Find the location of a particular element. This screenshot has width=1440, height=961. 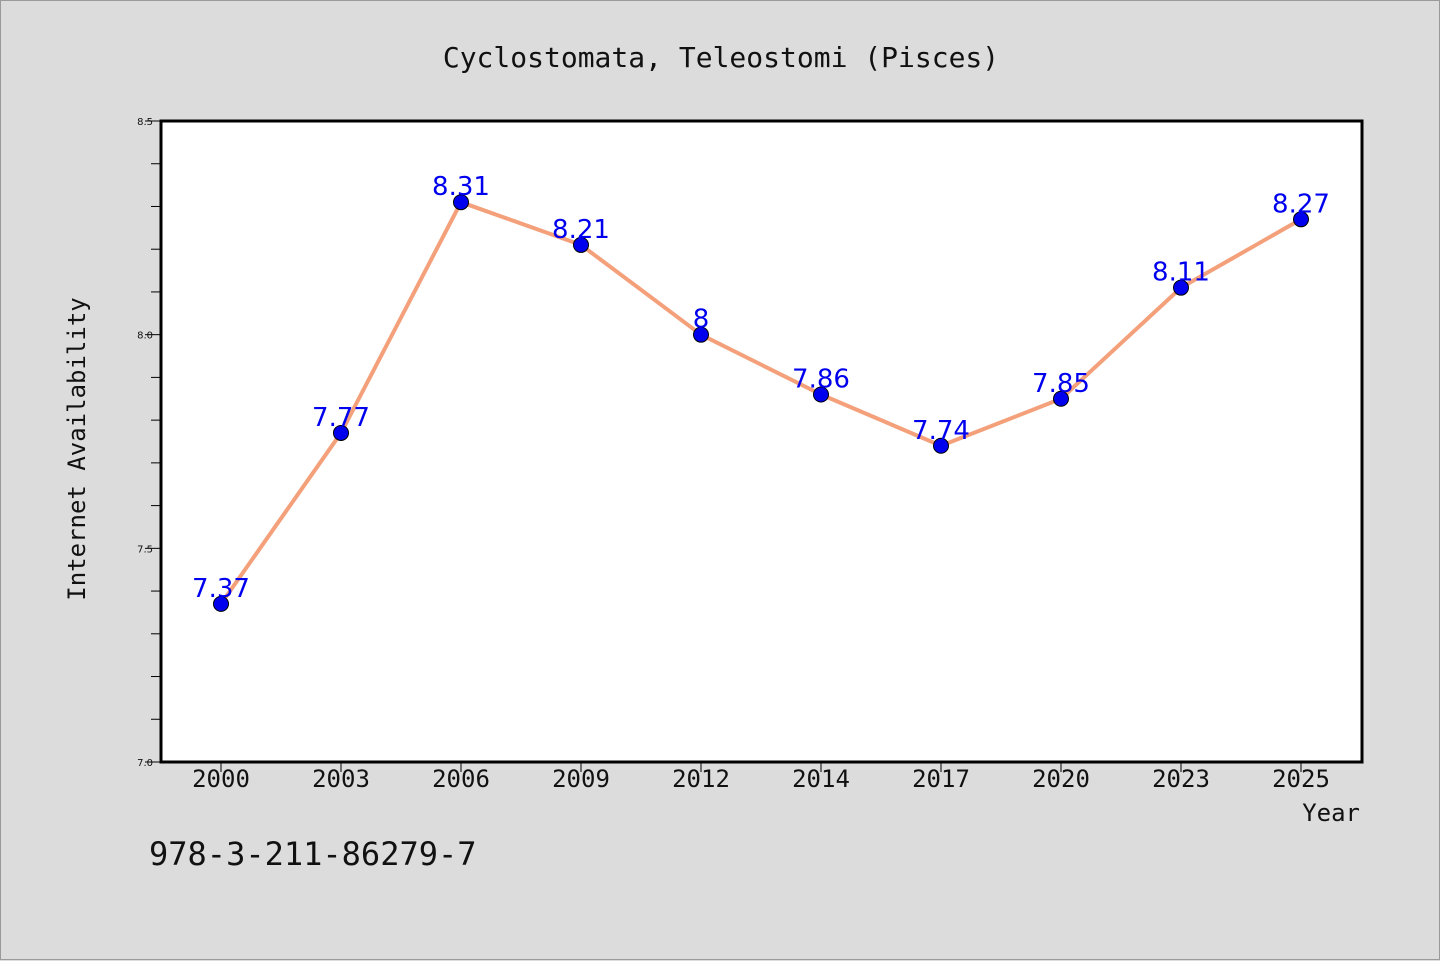

x-tick-label: 2020 is located at coordinates (1061, 779).